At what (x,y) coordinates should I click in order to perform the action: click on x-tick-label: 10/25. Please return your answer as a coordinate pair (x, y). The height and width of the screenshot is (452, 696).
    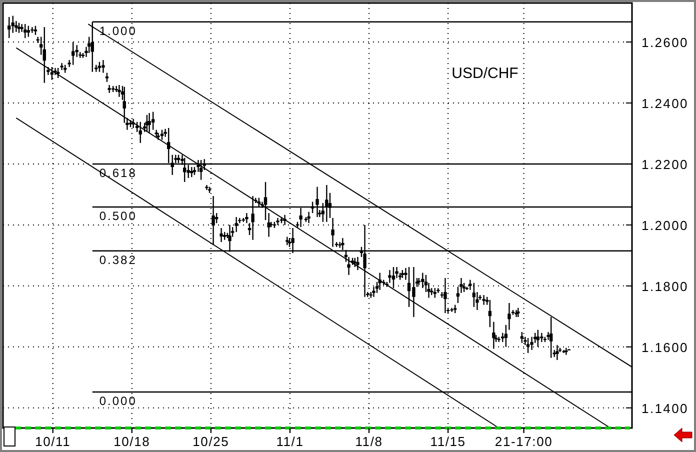
    Looking at the image, I should click on (211, 441).